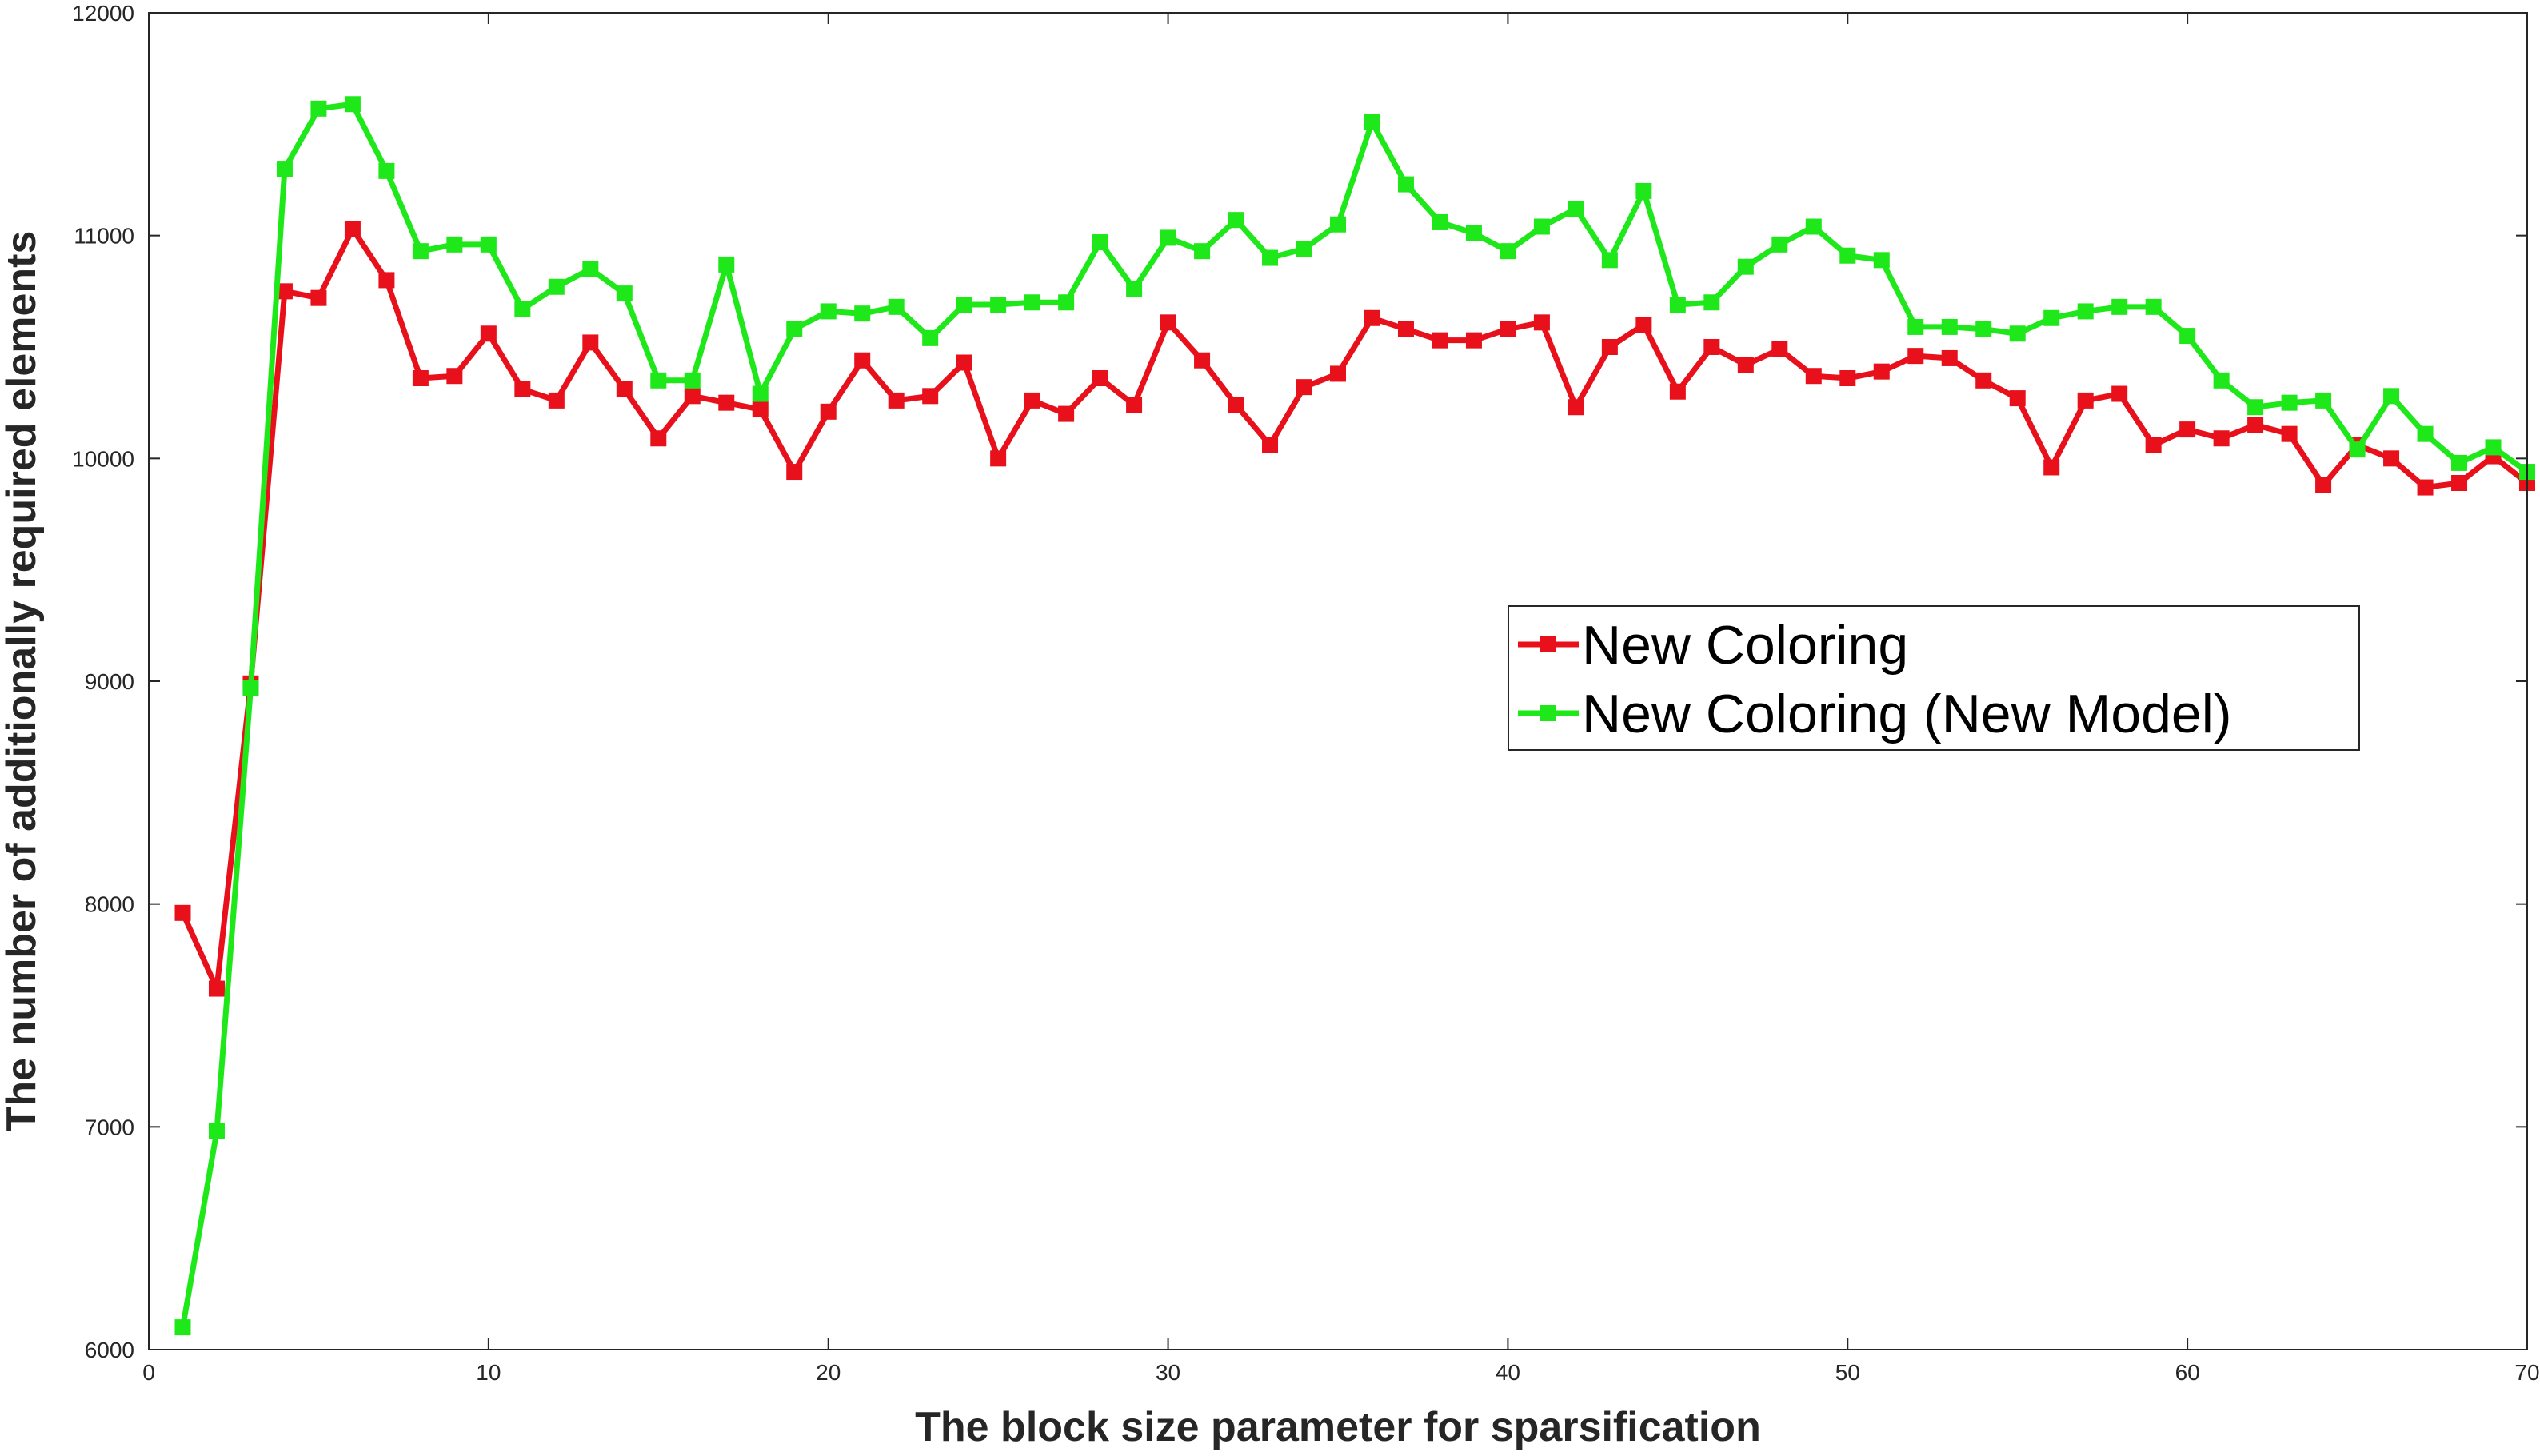  I want to click on y-tick-label: 6000, so click(109, 1350).